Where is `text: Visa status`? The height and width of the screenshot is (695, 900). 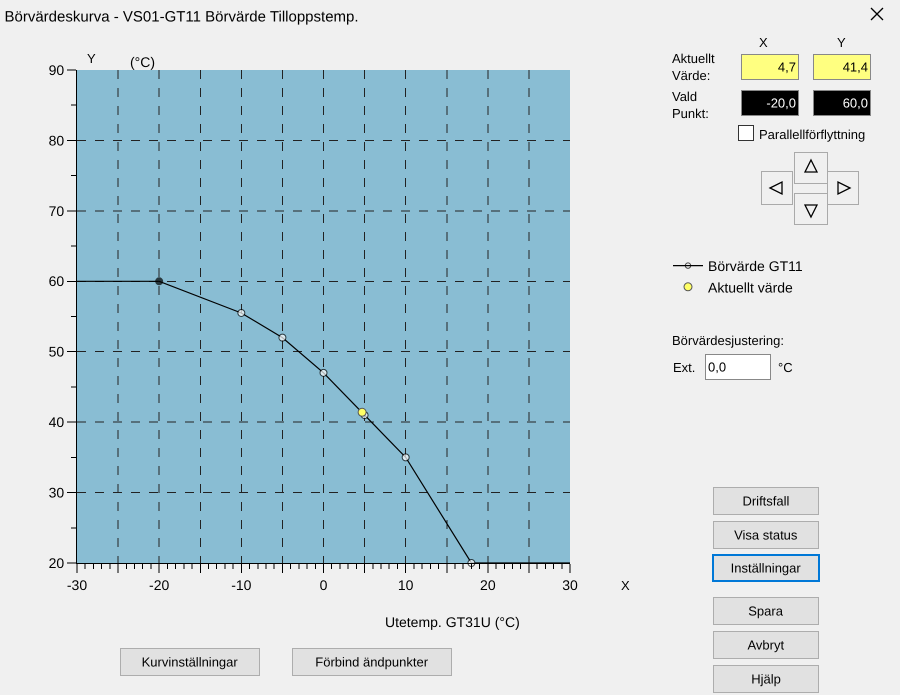
text: Visa status is located at coordinates (766, 535).